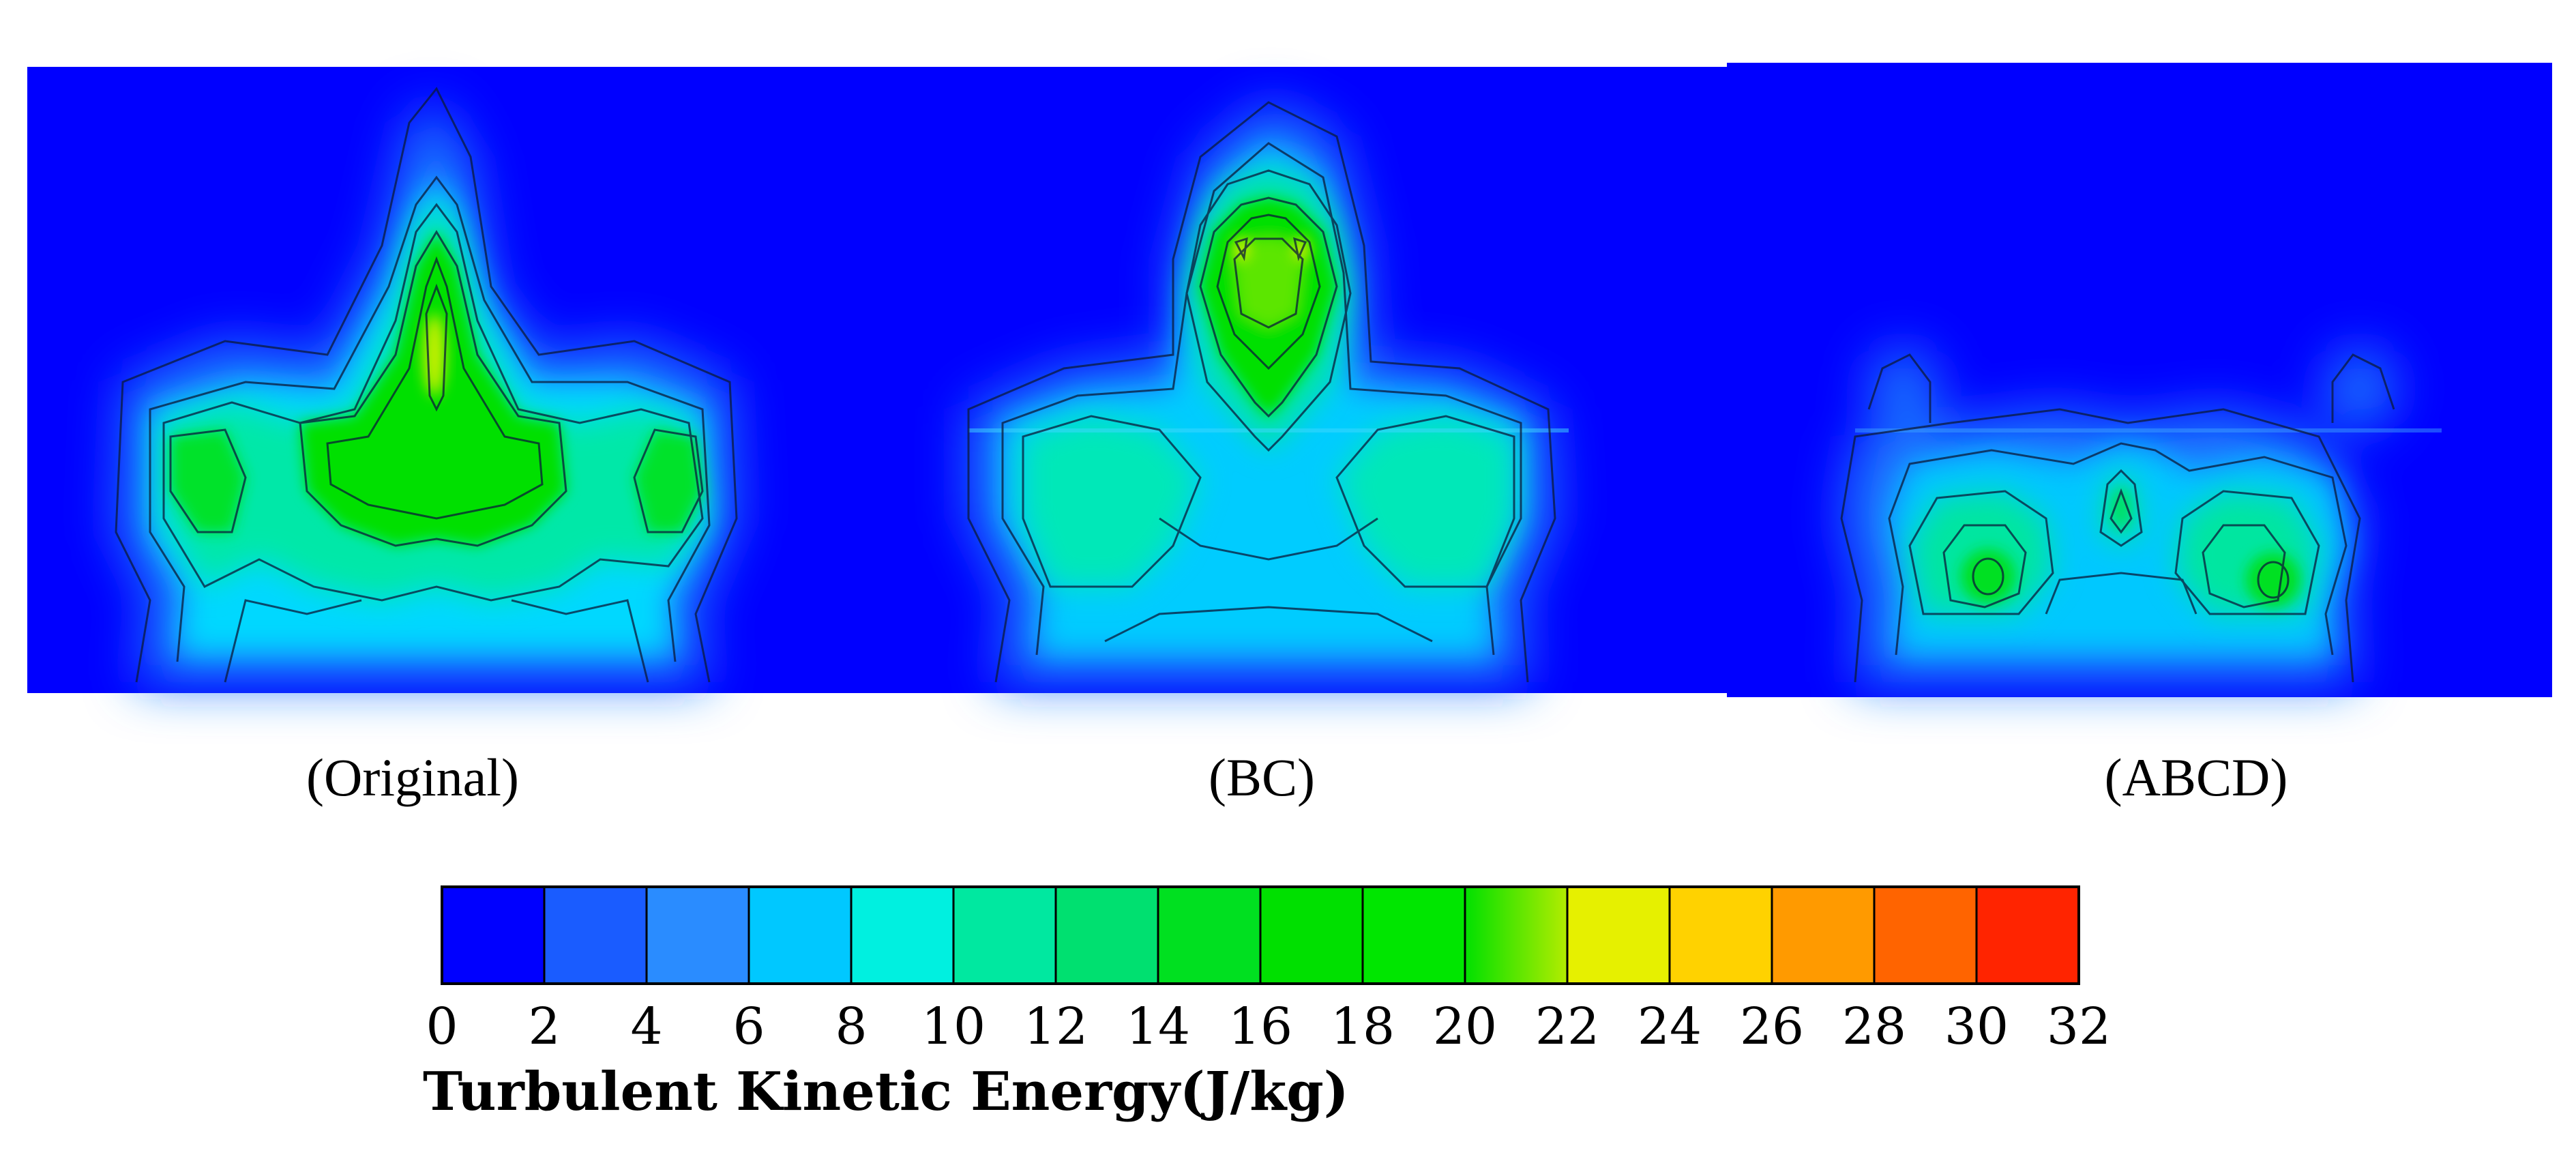 Image resolution: width=2576 pixels, height=1159 pixels. Describe the element at coordinates (1158, 1026) in the screenshot. I see `colorbar-tick-label: 14` at that location.